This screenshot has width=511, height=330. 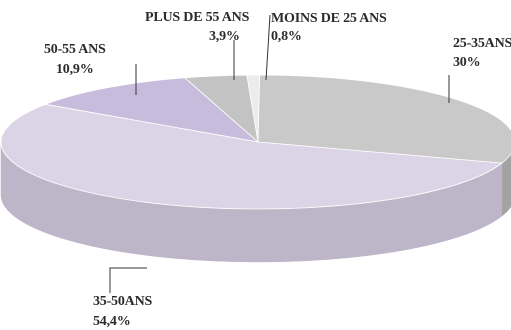 What do you see at coordinates (197, 17) in the screenshot?
I see `slice-label-4: PLUS DE 55 ANS` at bounding box center [197, 17].